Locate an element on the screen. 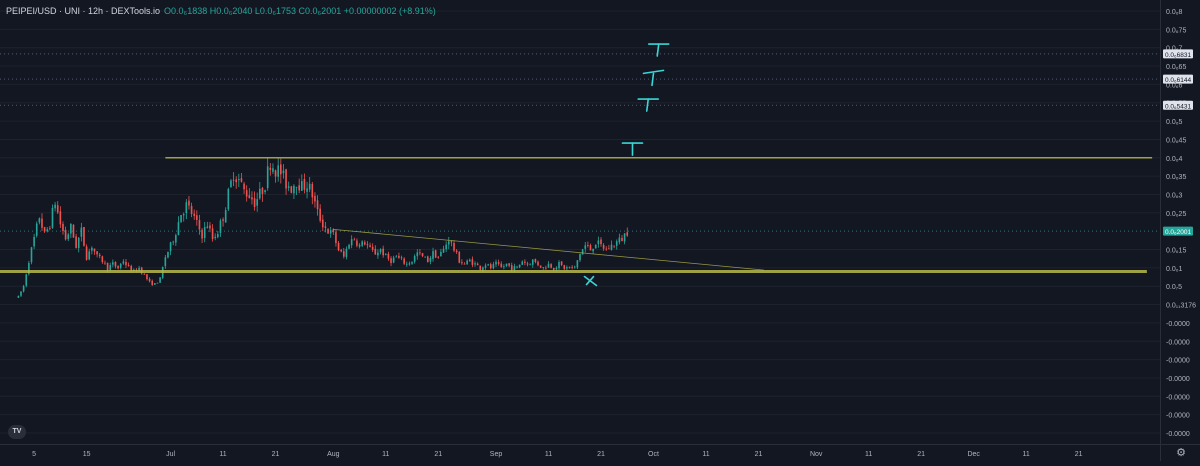  y-tick-label: 0.0₆15 is located at coordinates (1176, 251).